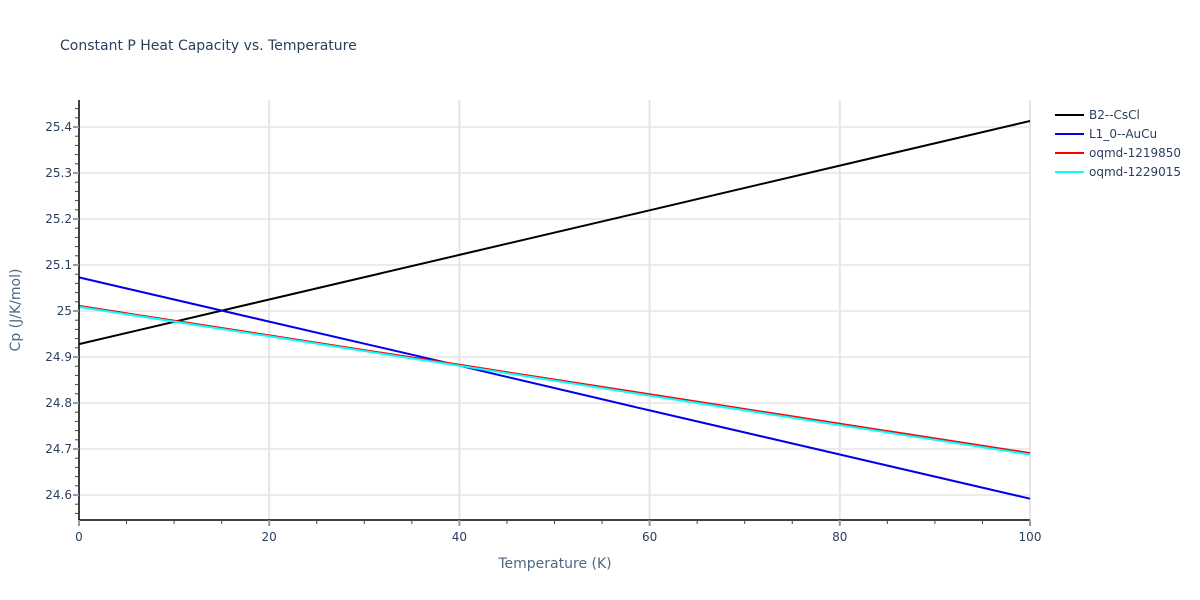  What do you see at coordinates (1135, 153) in the screenshot?
I see `legend-label: oqmd-1219850` at bounding box center [1135, 153].